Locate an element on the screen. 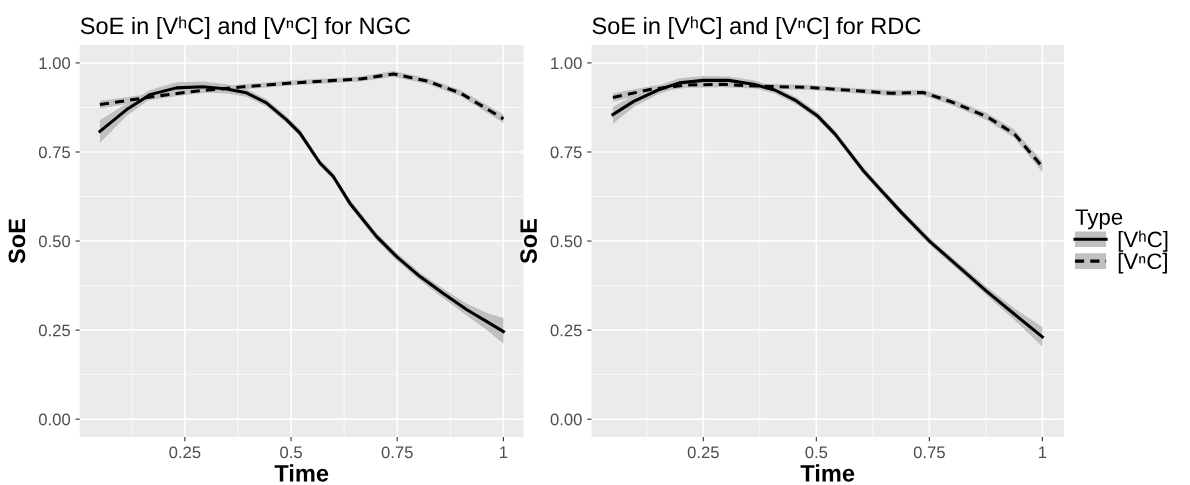 This screenshot has height=485, width=1190. legend-label: [VⁿC] is located at coordinates (1142, 263).